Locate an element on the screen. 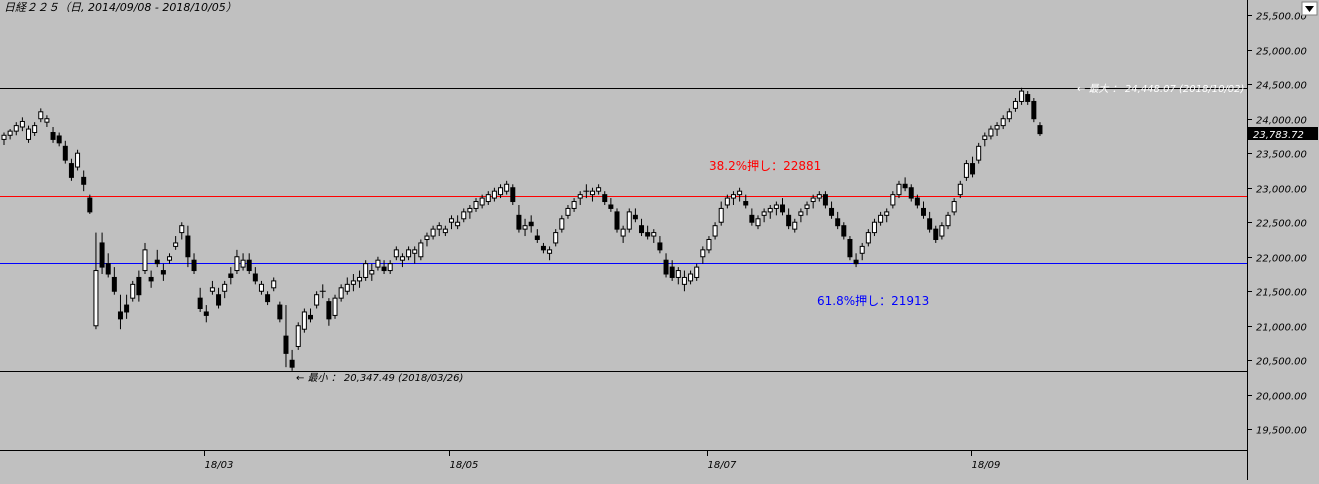 The height and width of the screenshot is (484, 1319). y-tick-label: 20,500.00 is located at coordinates (1281, 362).